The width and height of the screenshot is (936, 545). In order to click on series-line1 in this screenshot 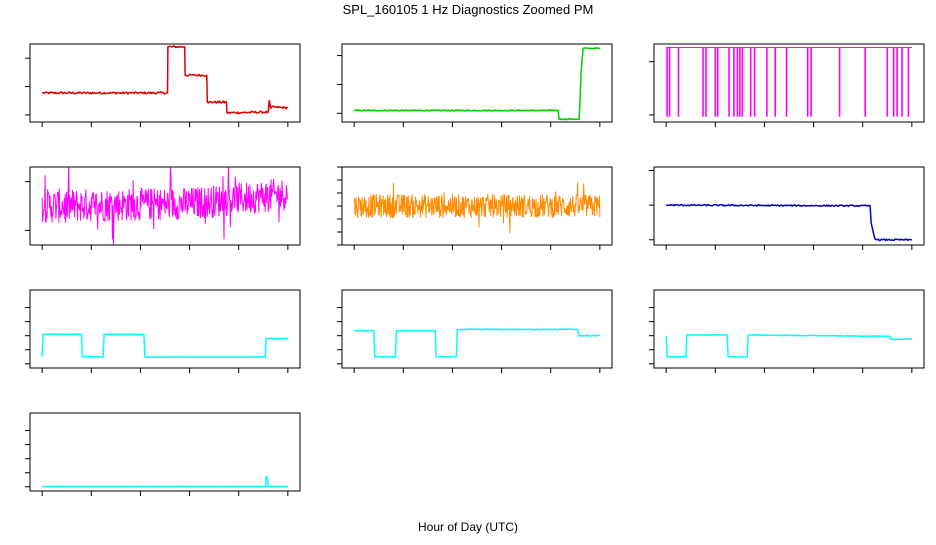, I will do `click(164, 346)`.